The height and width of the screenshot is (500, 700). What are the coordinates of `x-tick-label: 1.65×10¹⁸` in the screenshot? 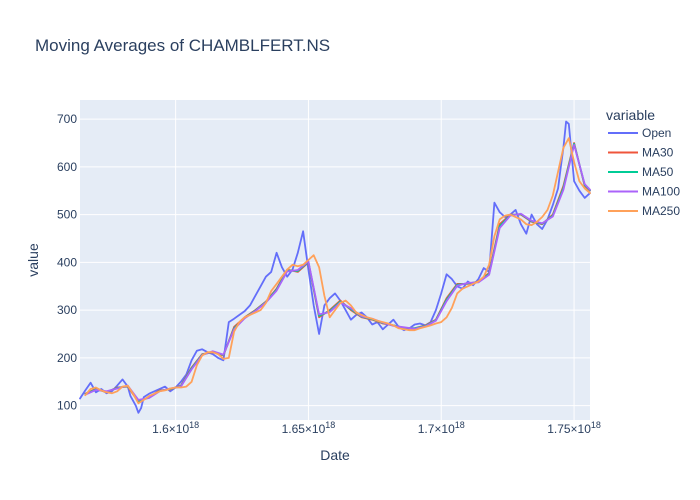 It's located at (309, 428).